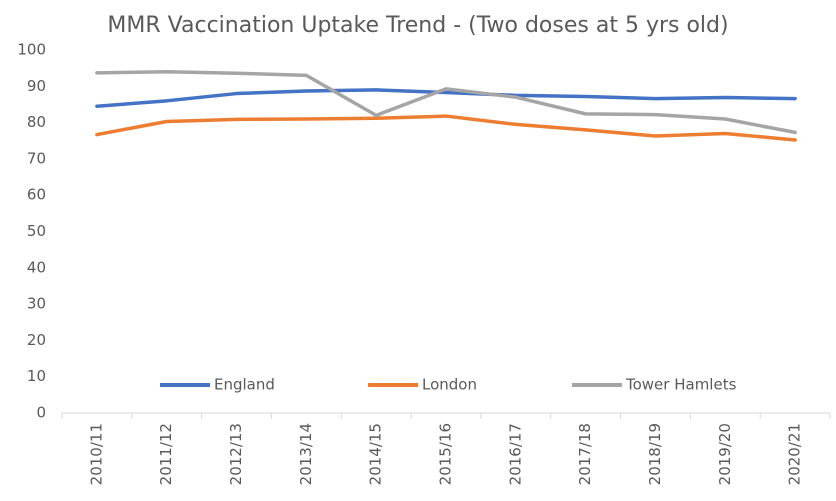 The width and height of the screenshot is (836, 501). I want to click on x-tick-label: 2011/12, so click(166, 454).